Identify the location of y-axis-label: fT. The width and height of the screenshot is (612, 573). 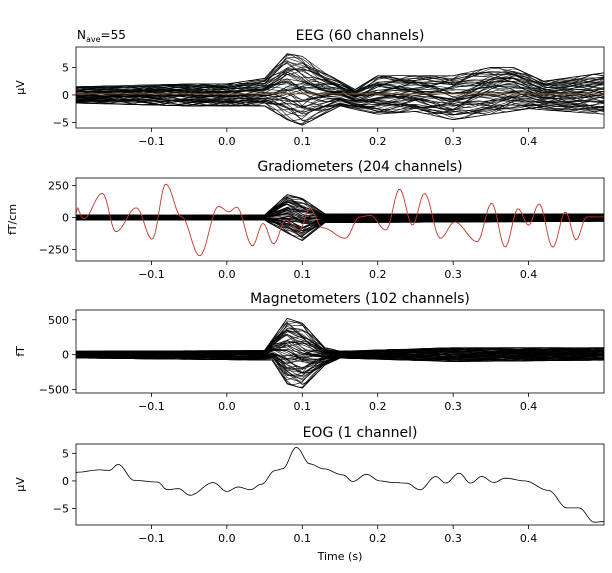
(20, 351).